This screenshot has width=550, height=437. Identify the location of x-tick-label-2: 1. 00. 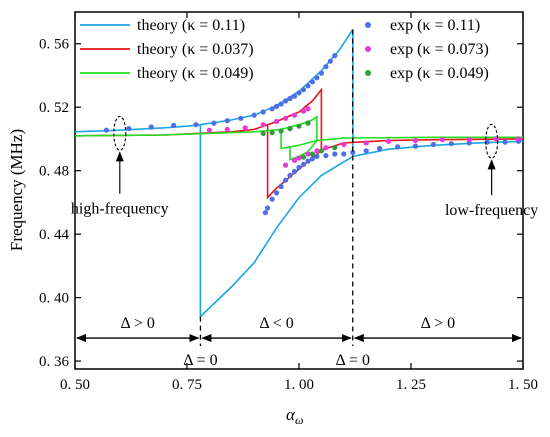
(299, 385).